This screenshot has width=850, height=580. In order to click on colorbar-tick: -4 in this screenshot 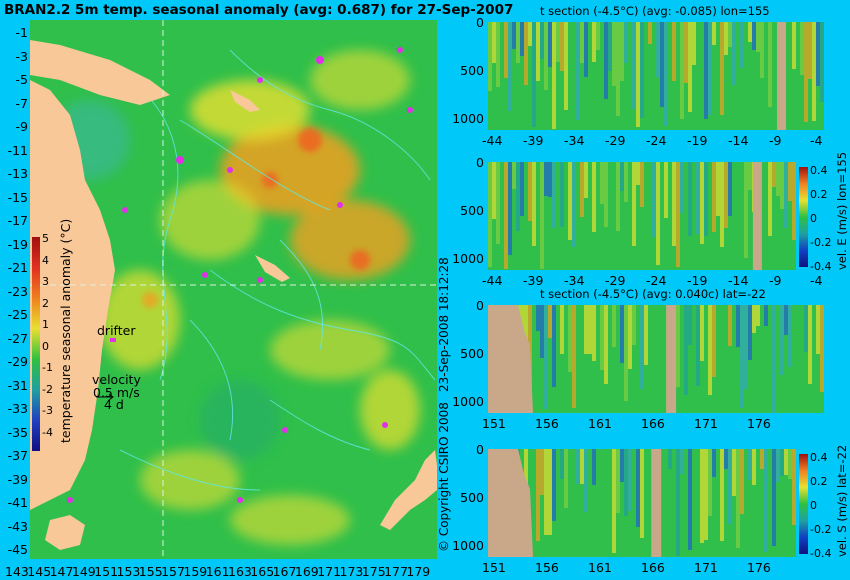, I will do `click(47, 432)`.